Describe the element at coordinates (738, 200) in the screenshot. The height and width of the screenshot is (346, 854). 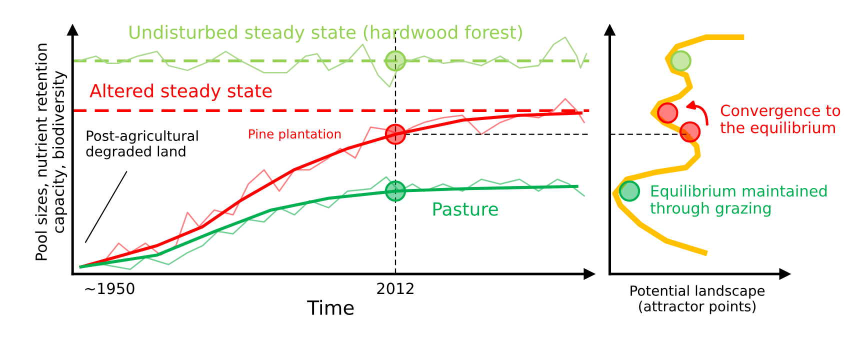
I see `text: Equilibrium maintained through grazing` at that location.